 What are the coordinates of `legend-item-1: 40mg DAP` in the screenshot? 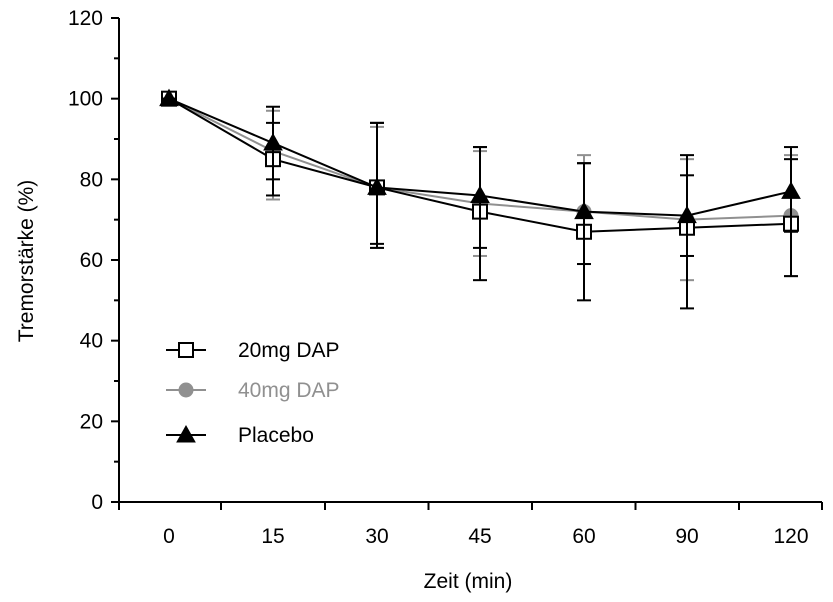 It's located at (253, 390).